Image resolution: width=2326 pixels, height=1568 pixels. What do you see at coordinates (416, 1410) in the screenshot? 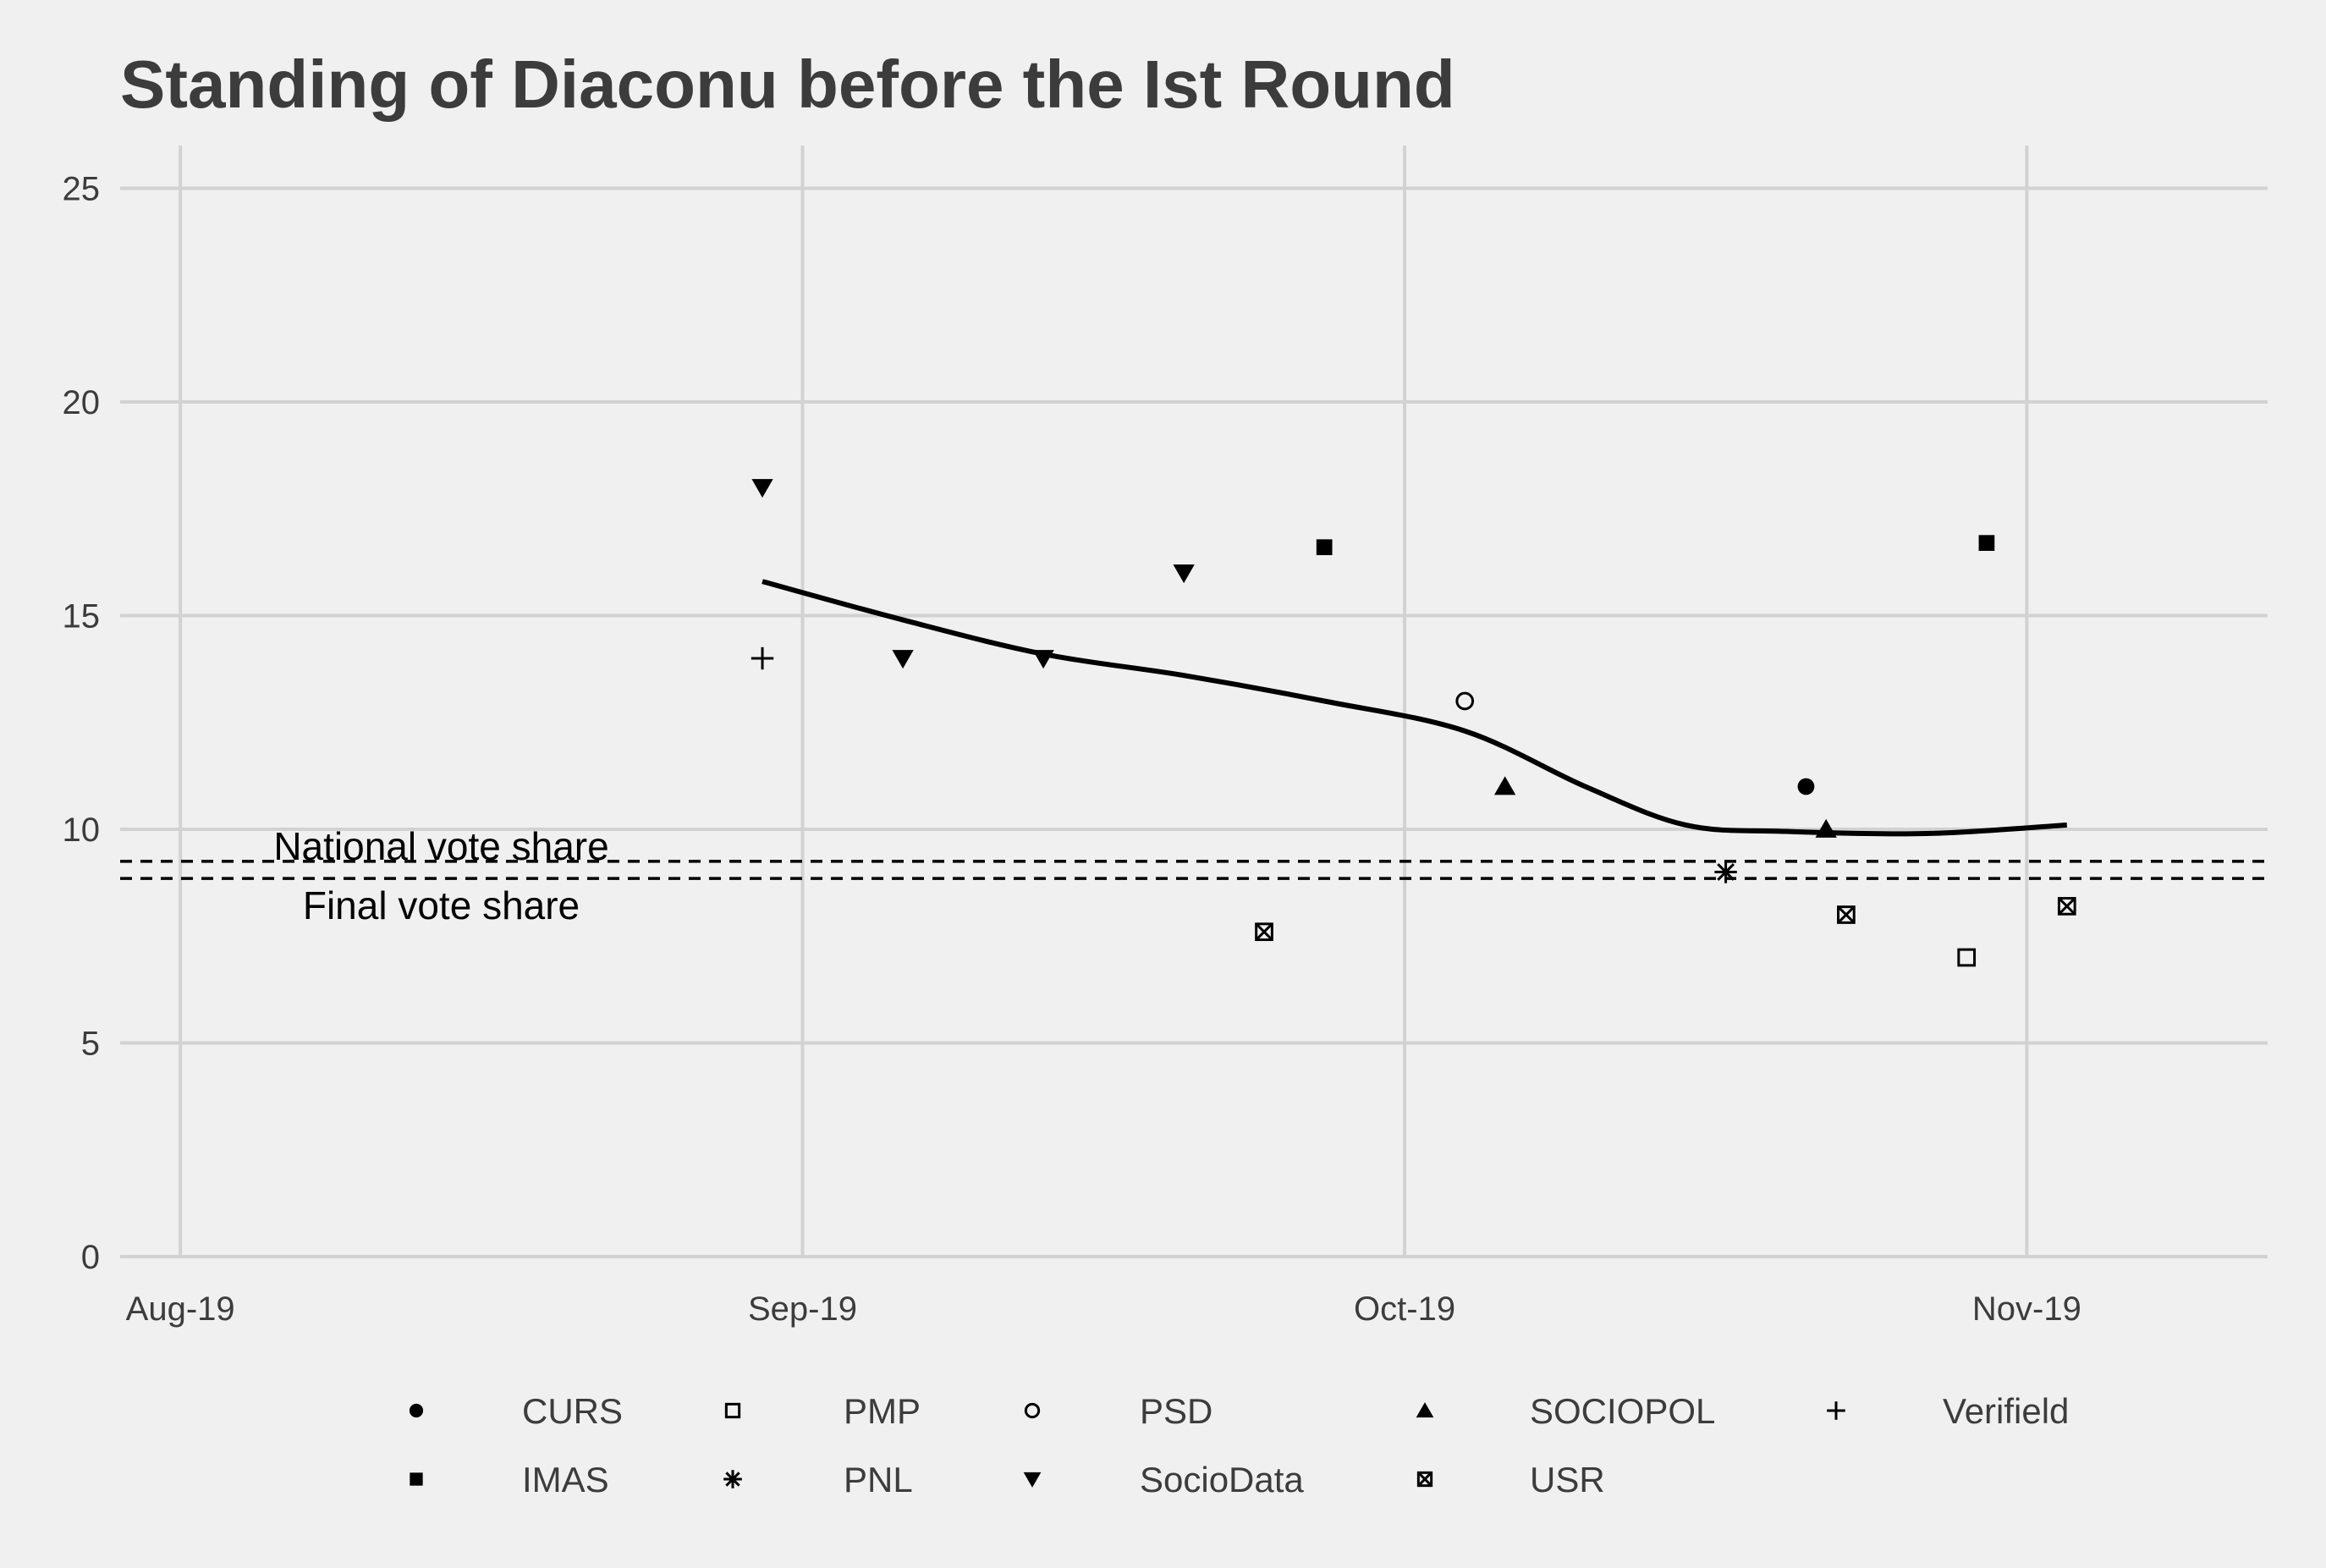
I see `legend-key-curs` at bounding box center [416, 1410].